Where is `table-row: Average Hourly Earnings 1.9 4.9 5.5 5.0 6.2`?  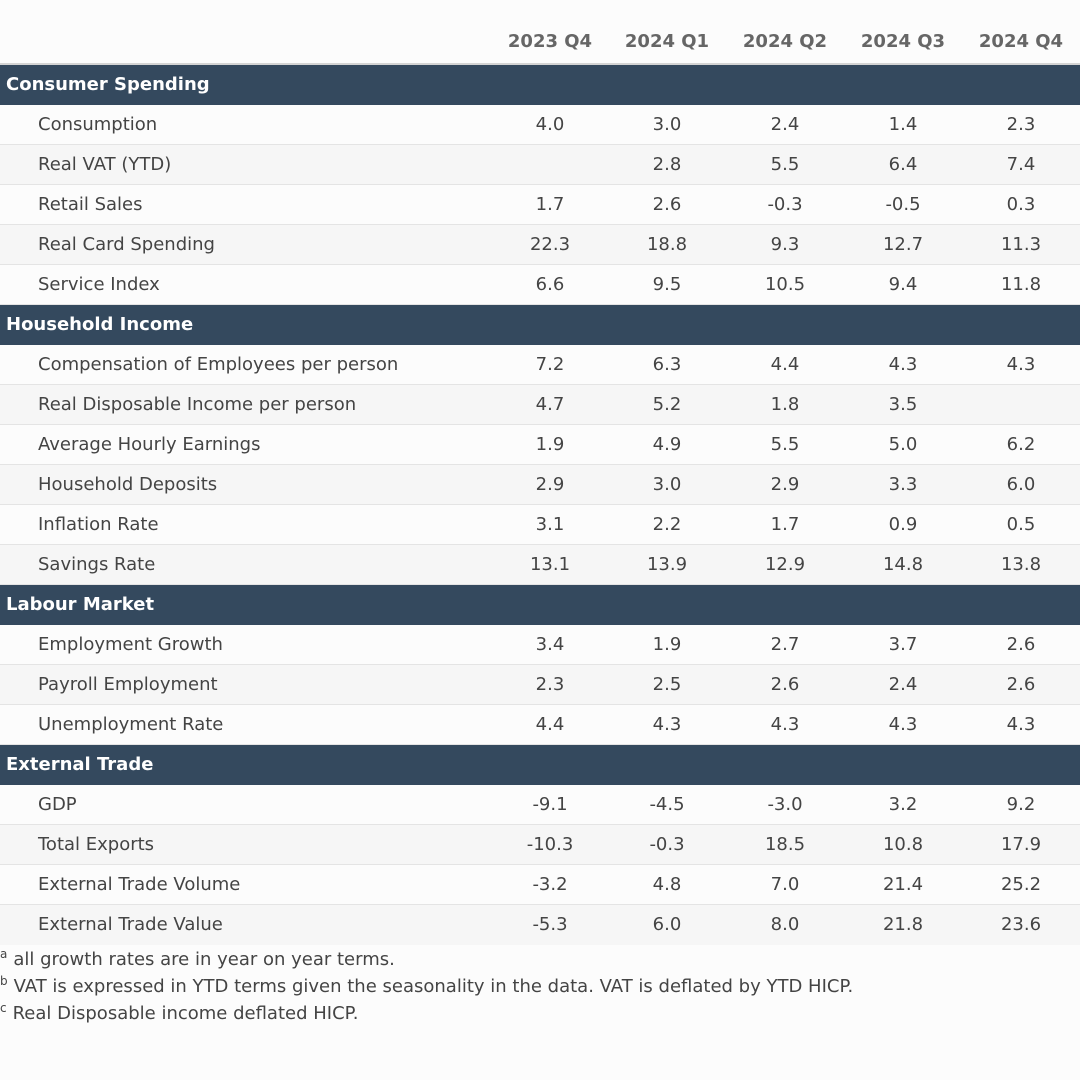
table-row: Average Hourly Earnings 1.9 4.9 5.5 5.0 6.2 is located at coordinates (540, 445).